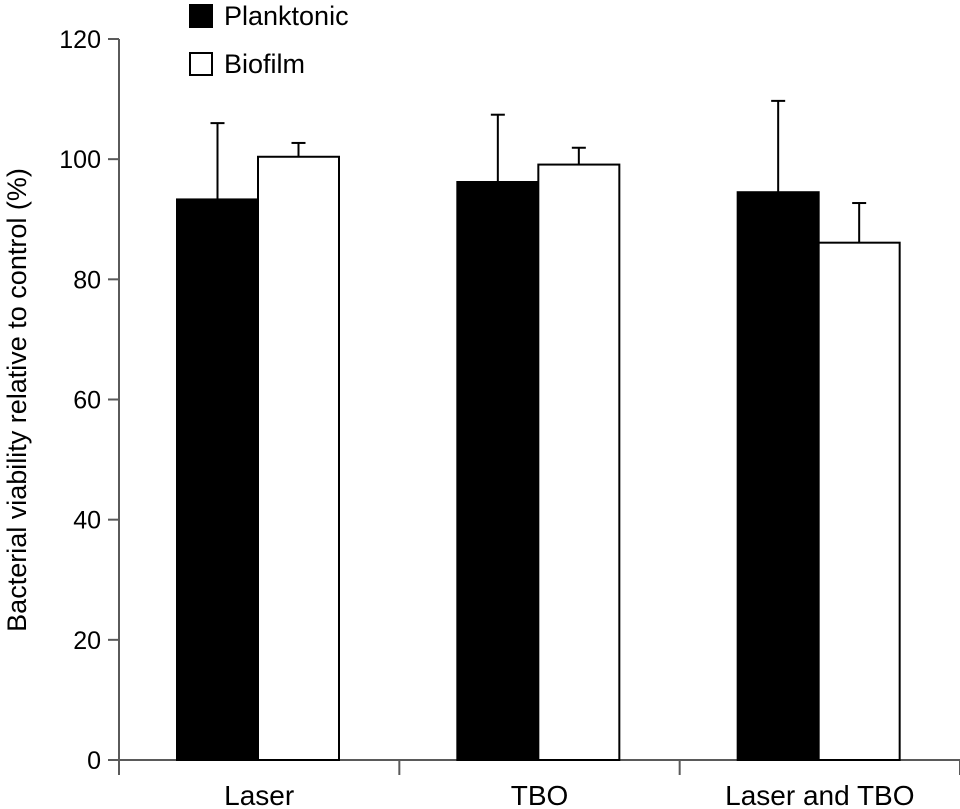 This screenshot has width=960, height=809. Describe the element at coordinates (269, 40) in the screenshot. I see `legend: Planktonic Biofilm` at that location.